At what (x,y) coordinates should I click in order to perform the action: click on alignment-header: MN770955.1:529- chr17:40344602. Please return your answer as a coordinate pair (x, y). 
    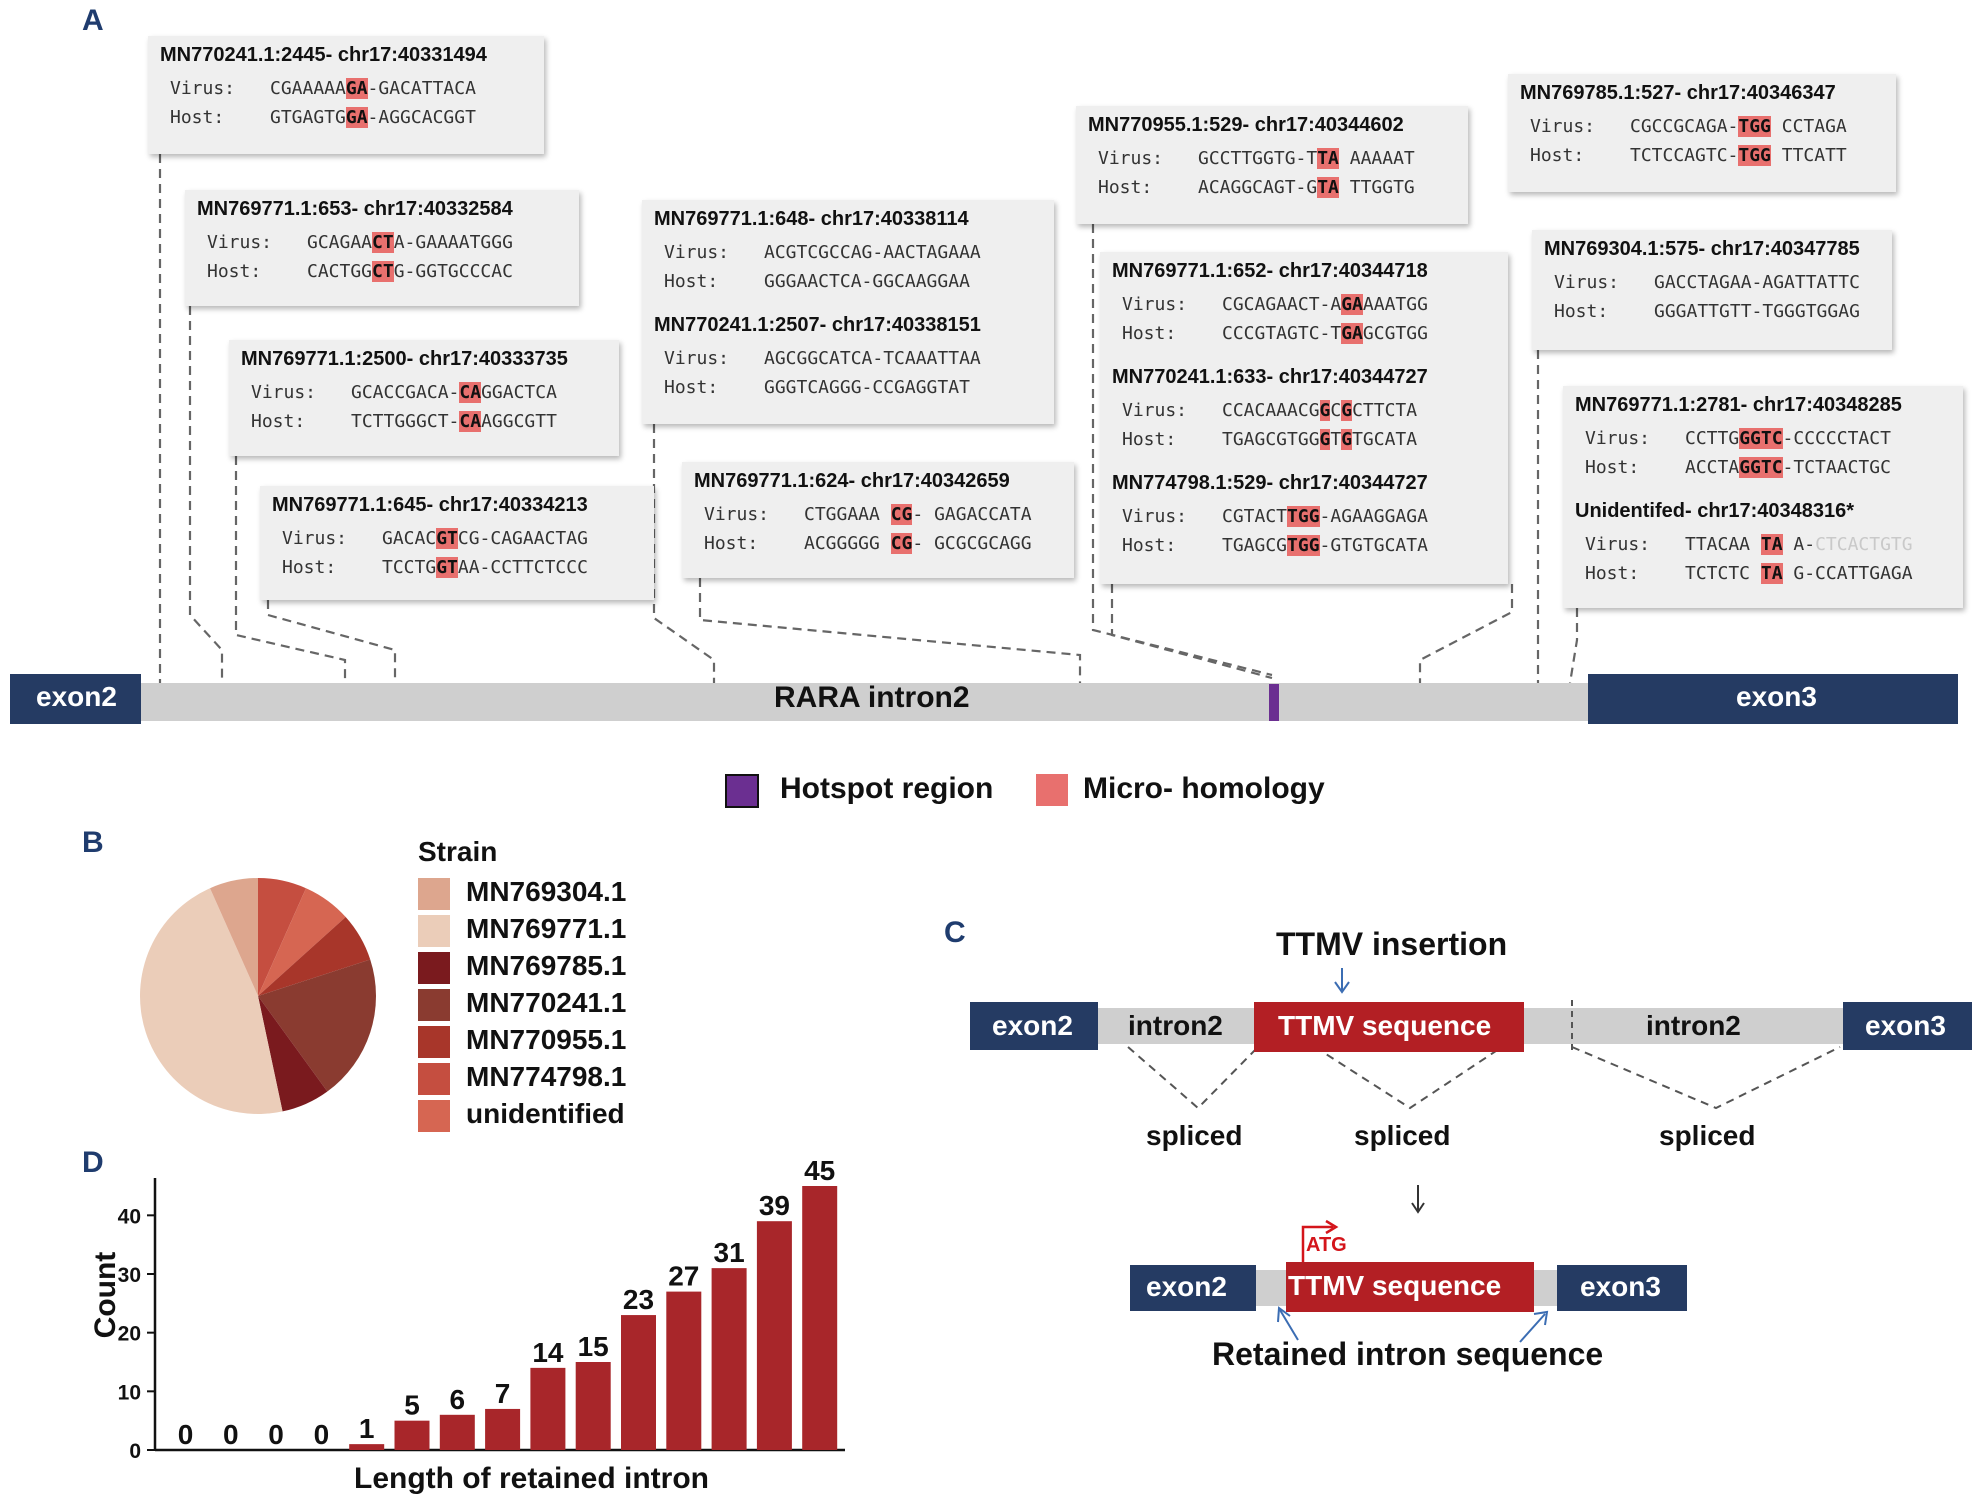
    Looking at the image, I should click on (1246, 125).